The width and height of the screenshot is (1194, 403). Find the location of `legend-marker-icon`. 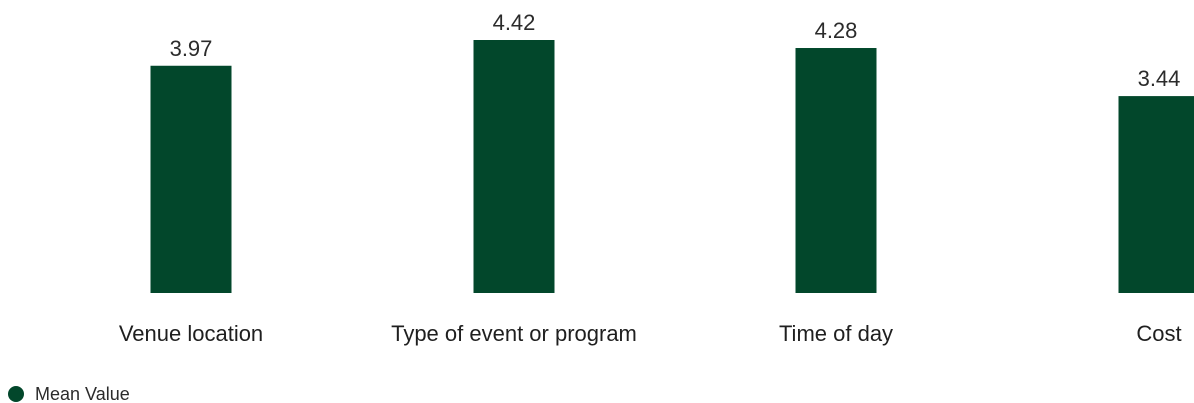

legend-marker-icon is located at coordinates (16, 394).